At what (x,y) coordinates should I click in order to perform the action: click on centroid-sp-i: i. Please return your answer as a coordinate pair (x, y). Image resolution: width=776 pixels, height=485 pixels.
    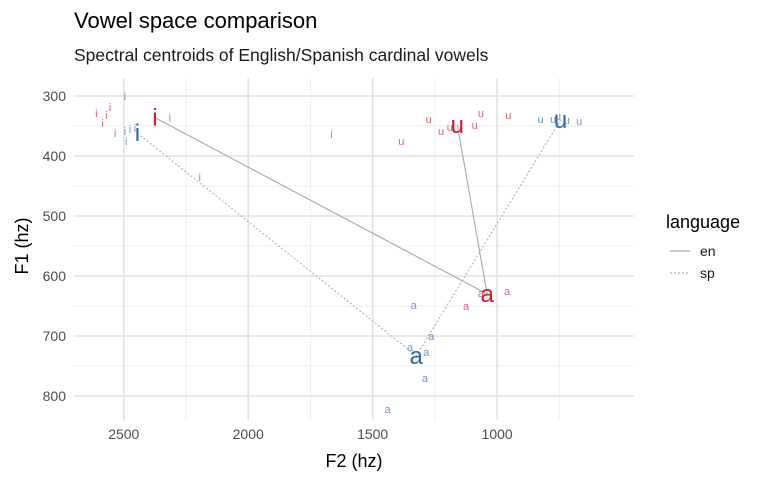
    Looking at the image, I should click on (137, 133).